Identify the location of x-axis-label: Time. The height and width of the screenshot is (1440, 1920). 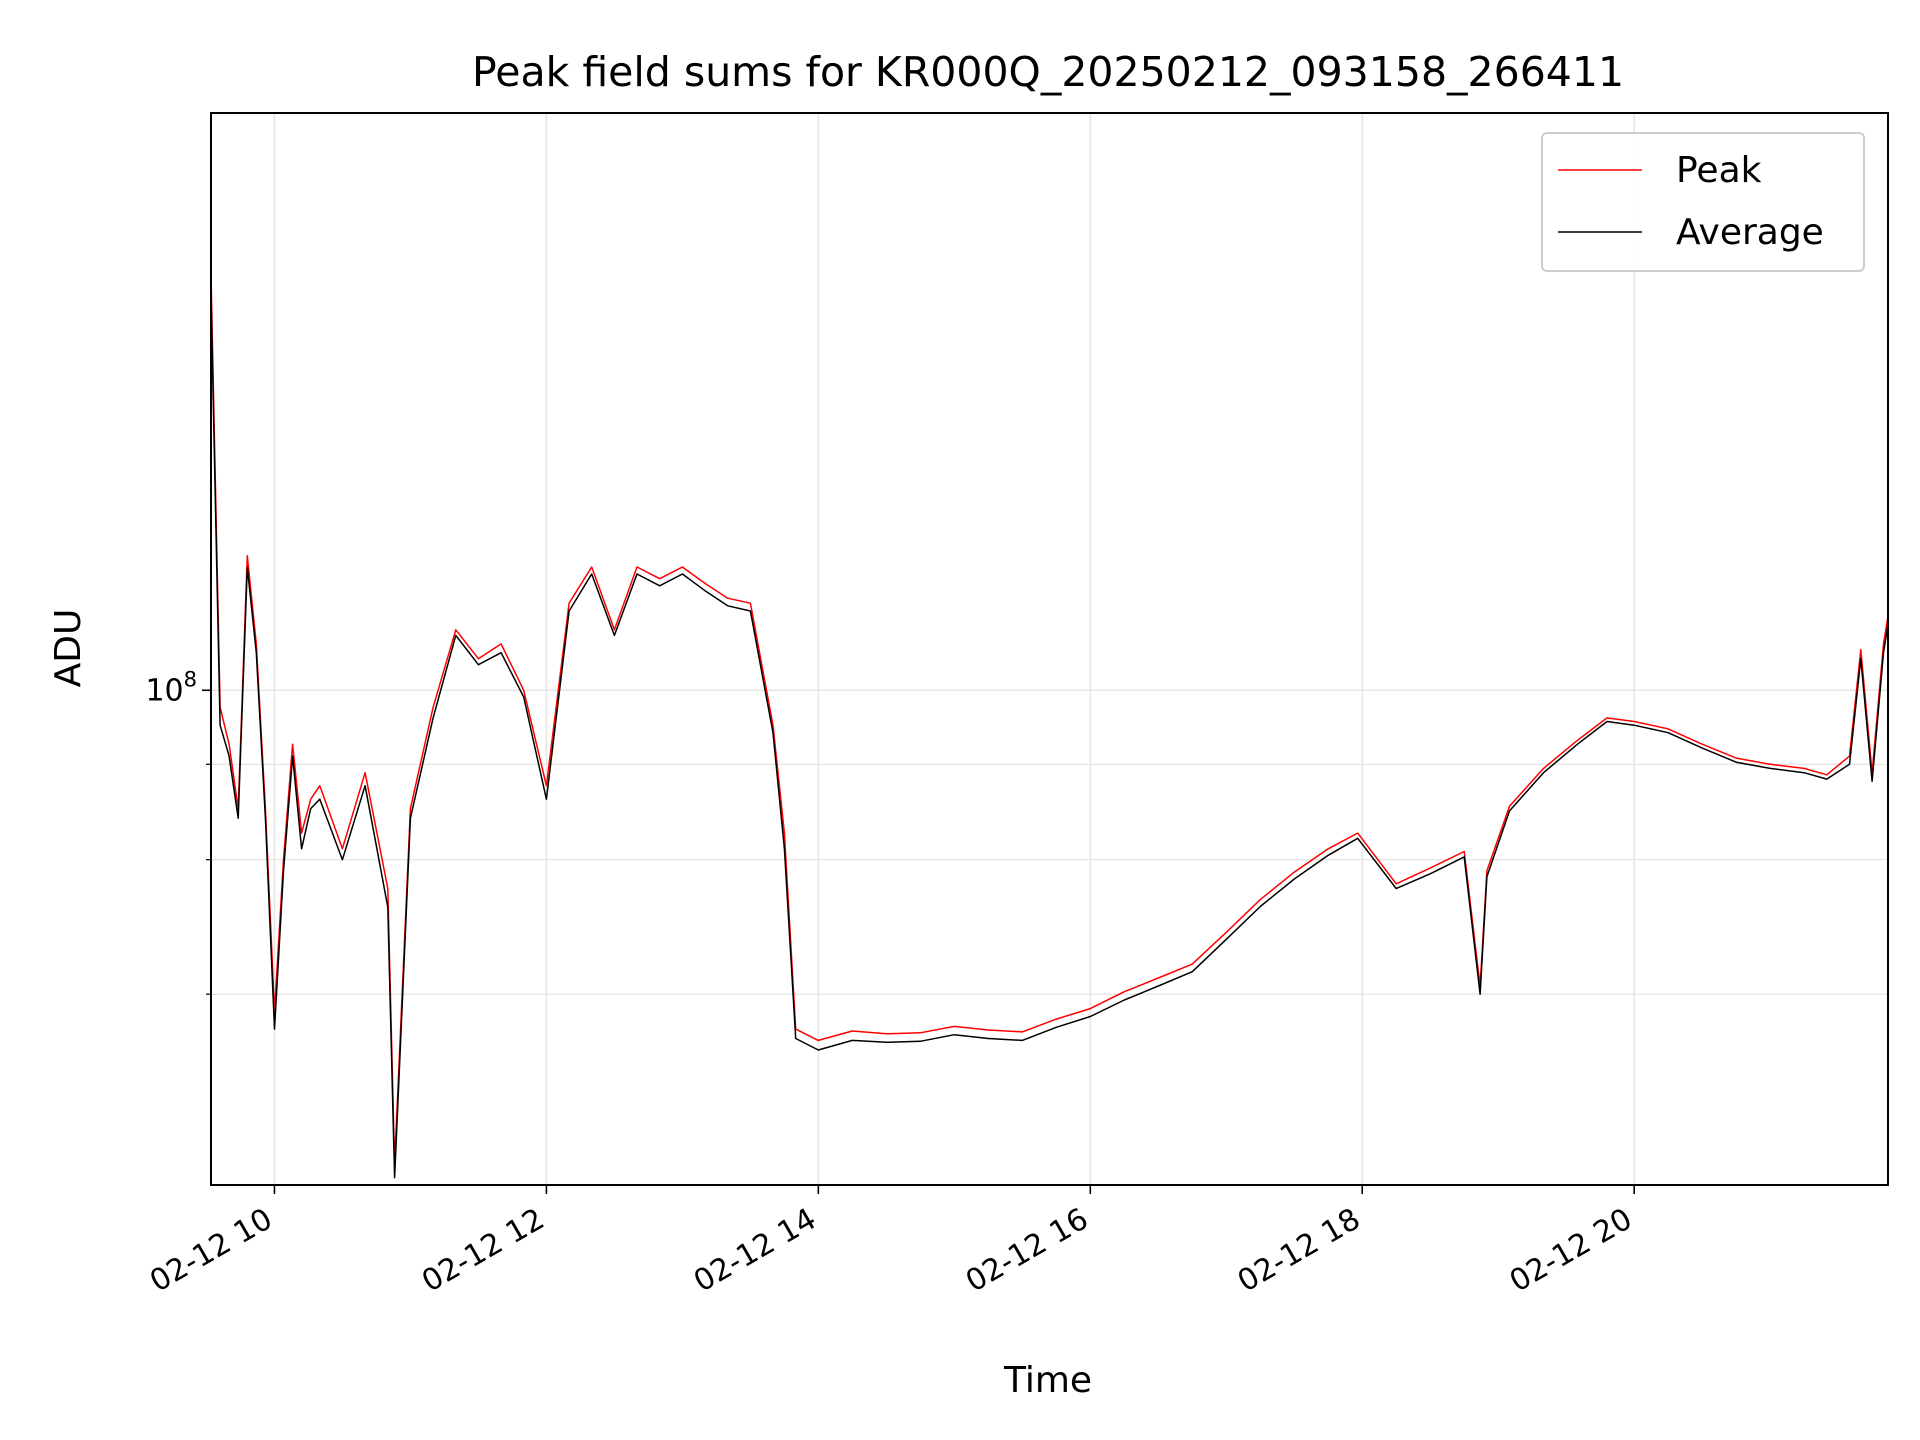
(1047, 1380).